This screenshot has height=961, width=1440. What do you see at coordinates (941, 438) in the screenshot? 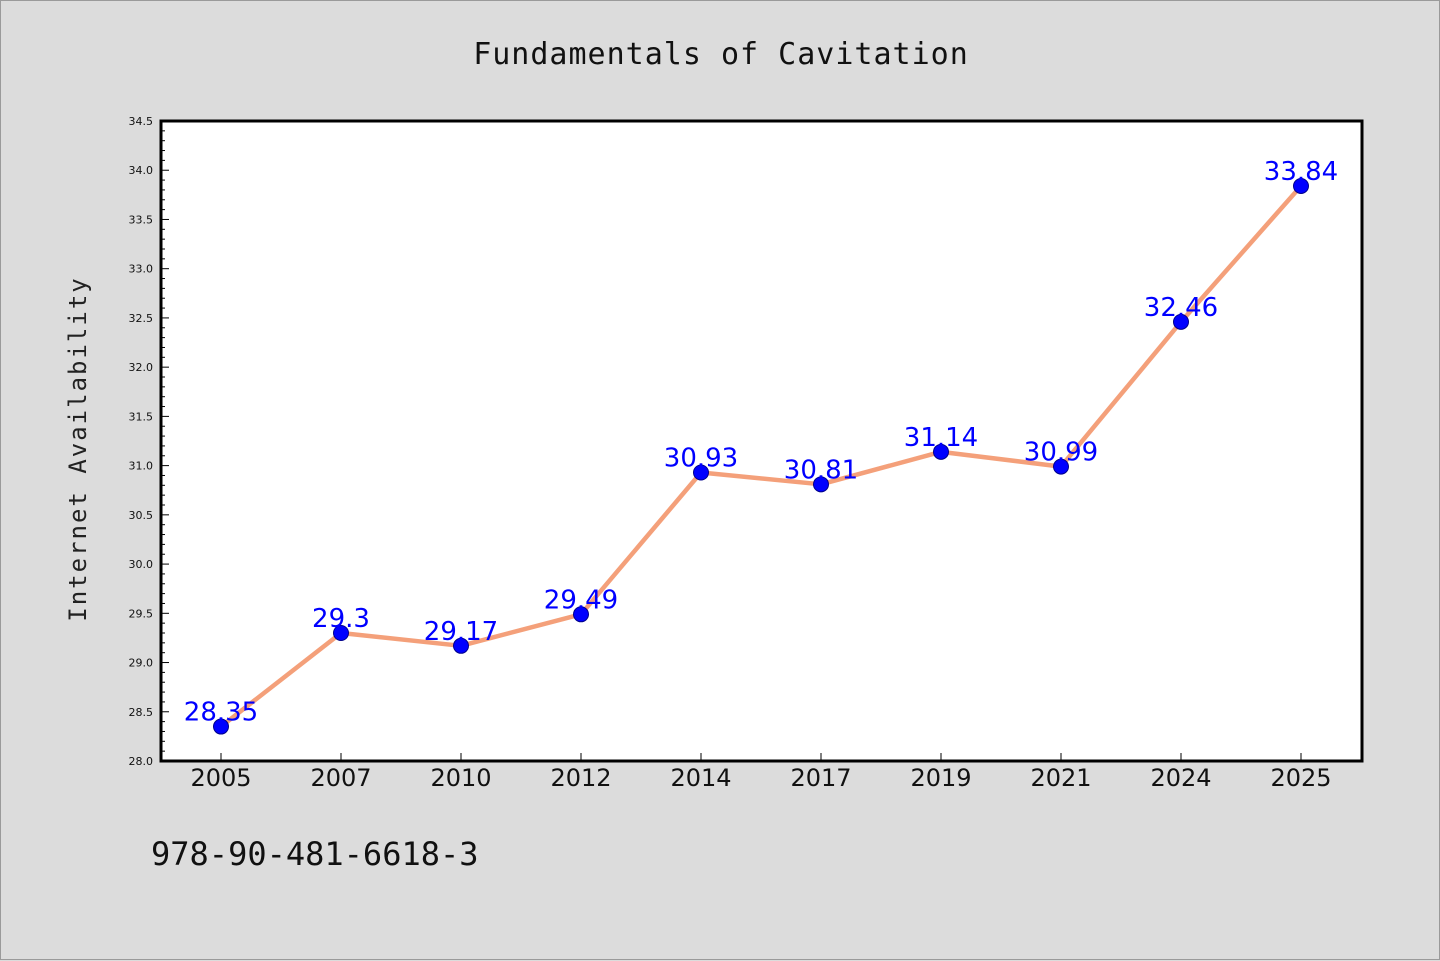
I see `data-label: 31.14` at bounding box center [941, 438].